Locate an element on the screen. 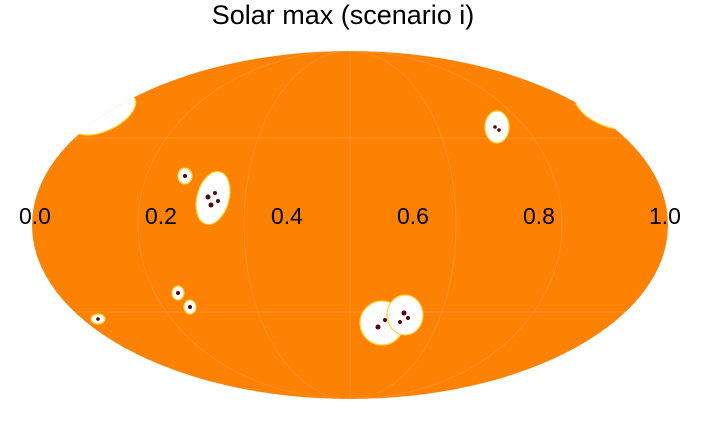 This screenshot has height=426, width=706. axis-label: 0.8 is located at coordinates (539, 216).